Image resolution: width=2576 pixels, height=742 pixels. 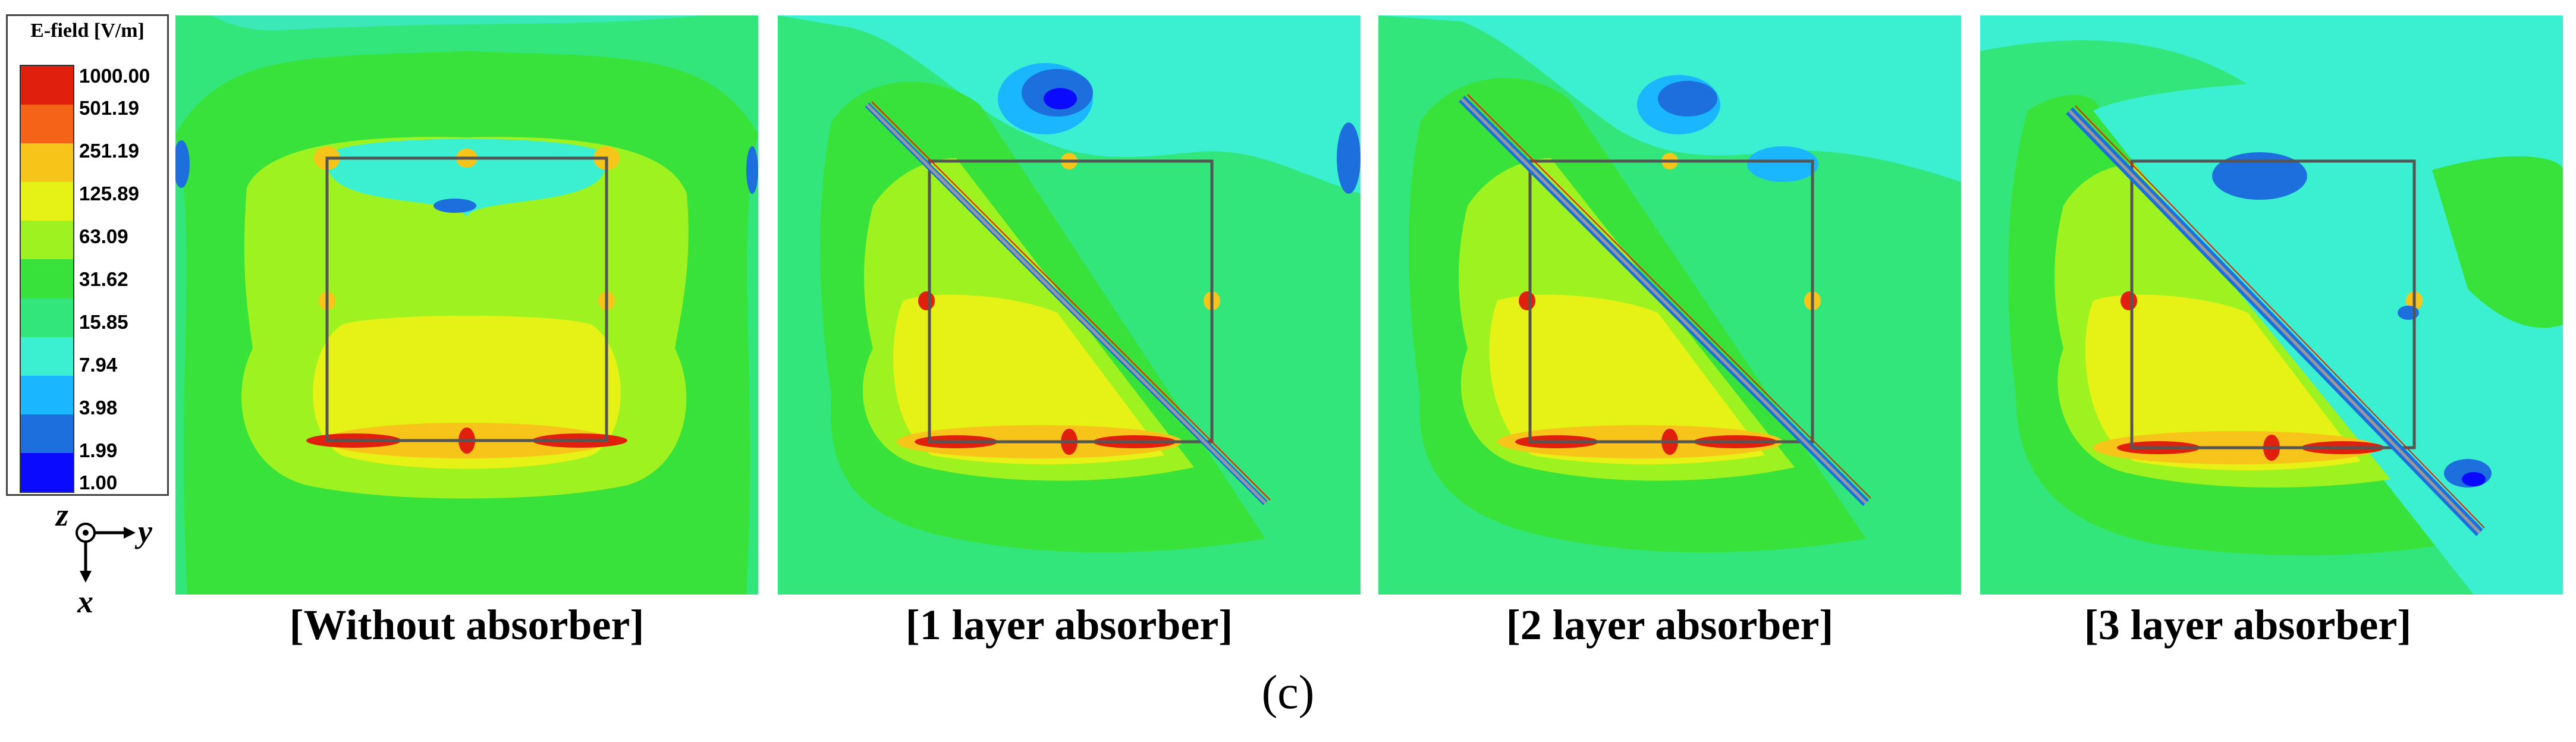 What do you see at coordinates (109, 151) in the screenshot?
I see `legend-tick-label: 251.19` at bounding box center [109, 151].